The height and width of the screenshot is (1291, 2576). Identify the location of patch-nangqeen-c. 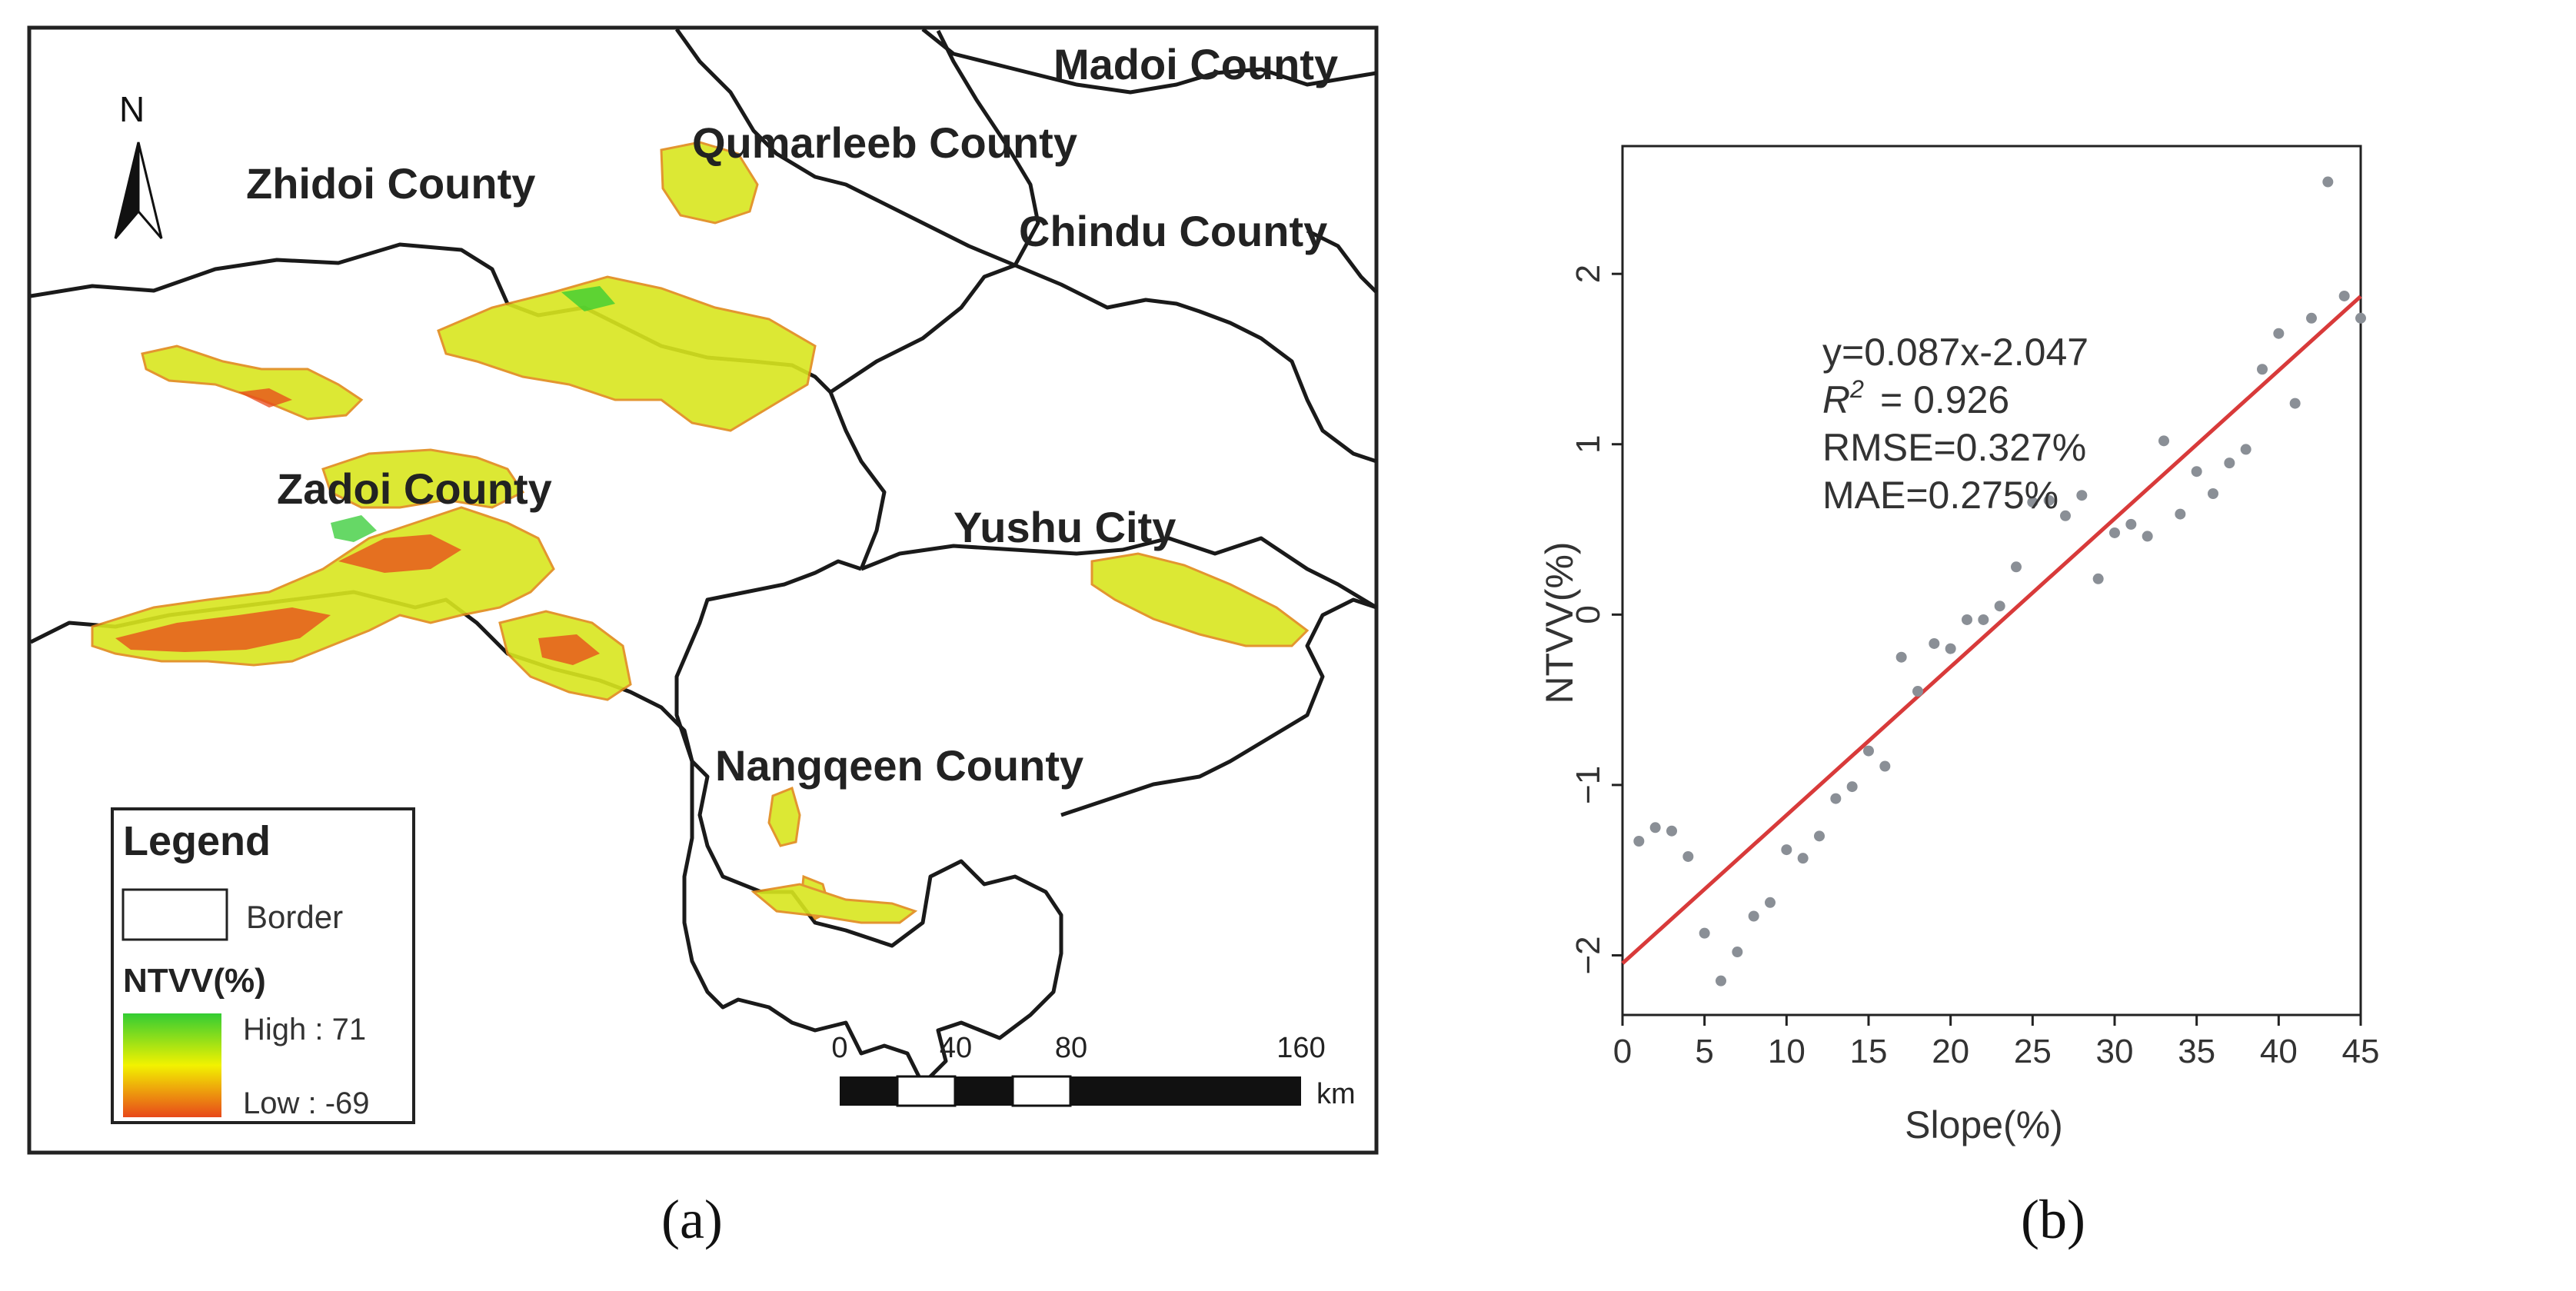
(835, 903).